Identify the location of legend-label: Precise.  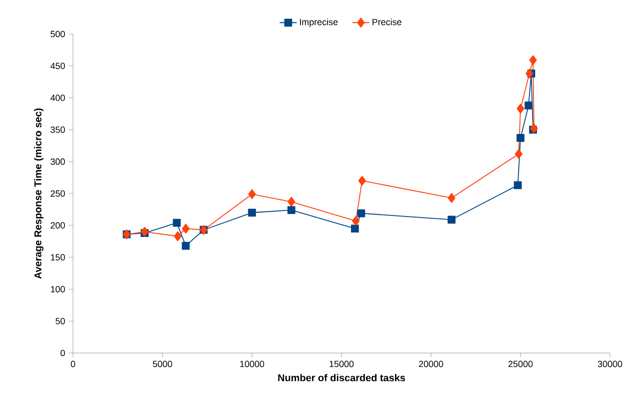
(387, 22).